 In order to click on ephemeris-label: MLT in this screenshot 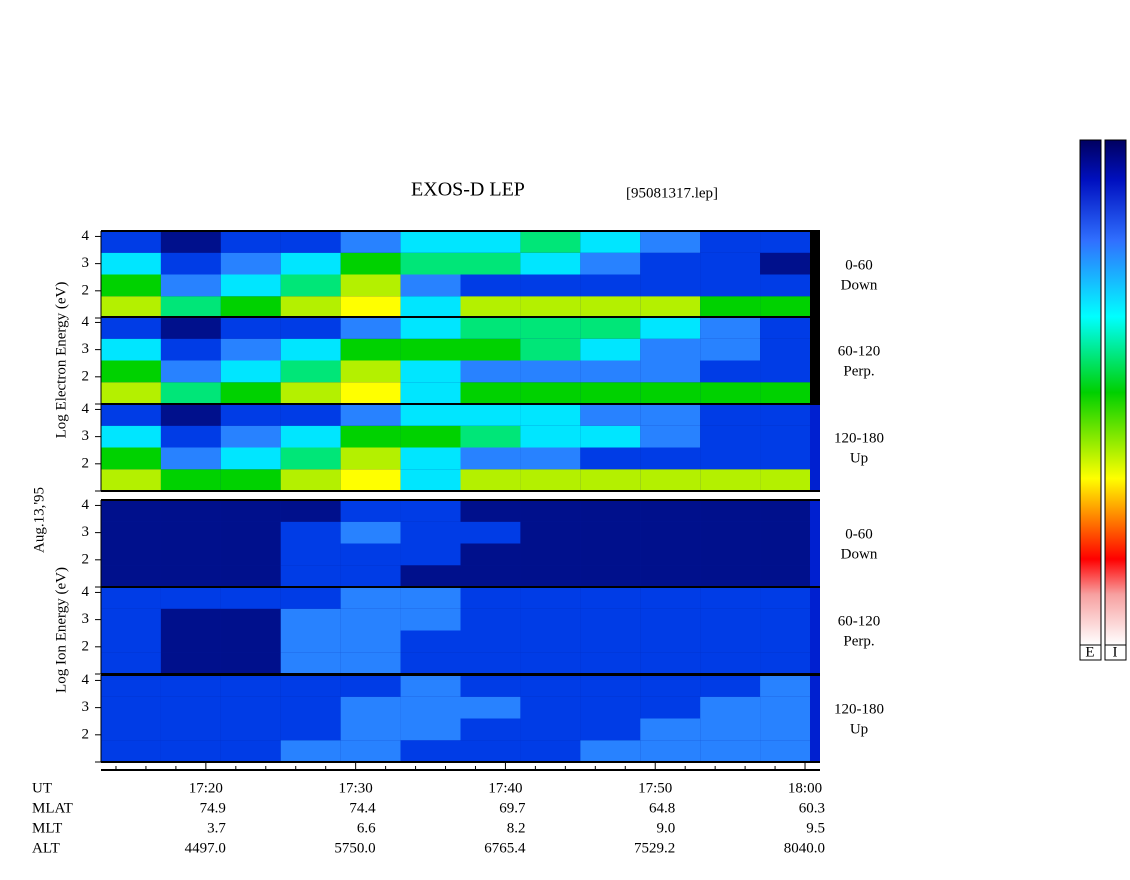, I will do `click(47, 828)`.